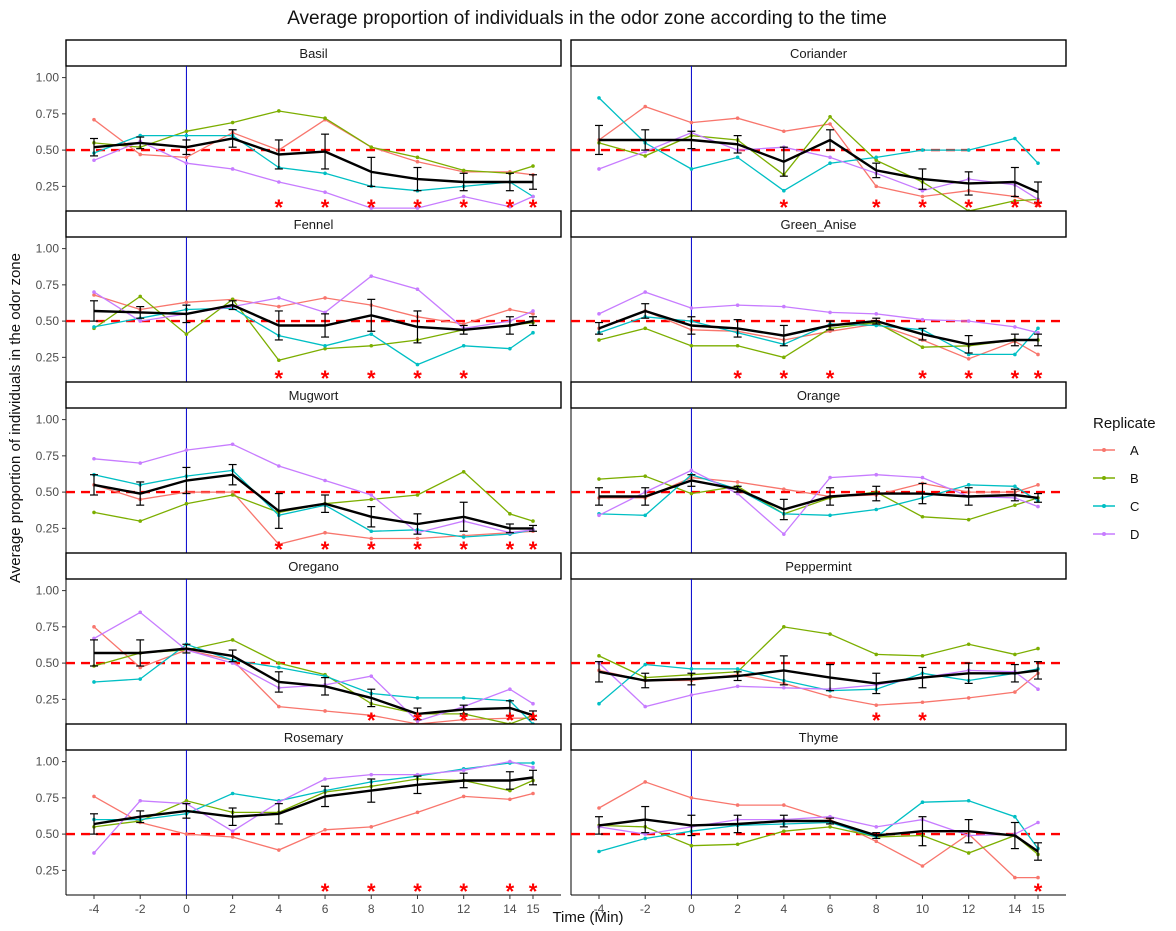 The width and height of the screenshot is (1176, 931). Describe the element at coordinates (1015, 909) in the screenshot. I see `x-tick-label: 14` at that location.